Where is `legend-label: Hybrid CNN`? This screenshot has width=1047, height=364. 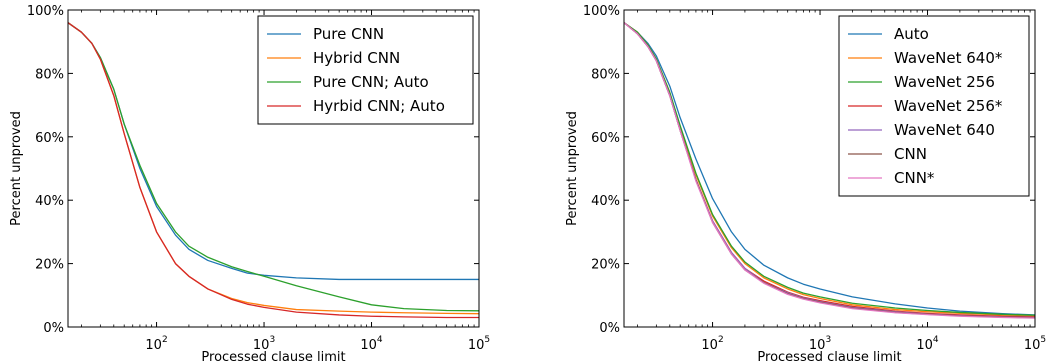
legend-label: Hybrid CNN is located at coordinates (356, 58).